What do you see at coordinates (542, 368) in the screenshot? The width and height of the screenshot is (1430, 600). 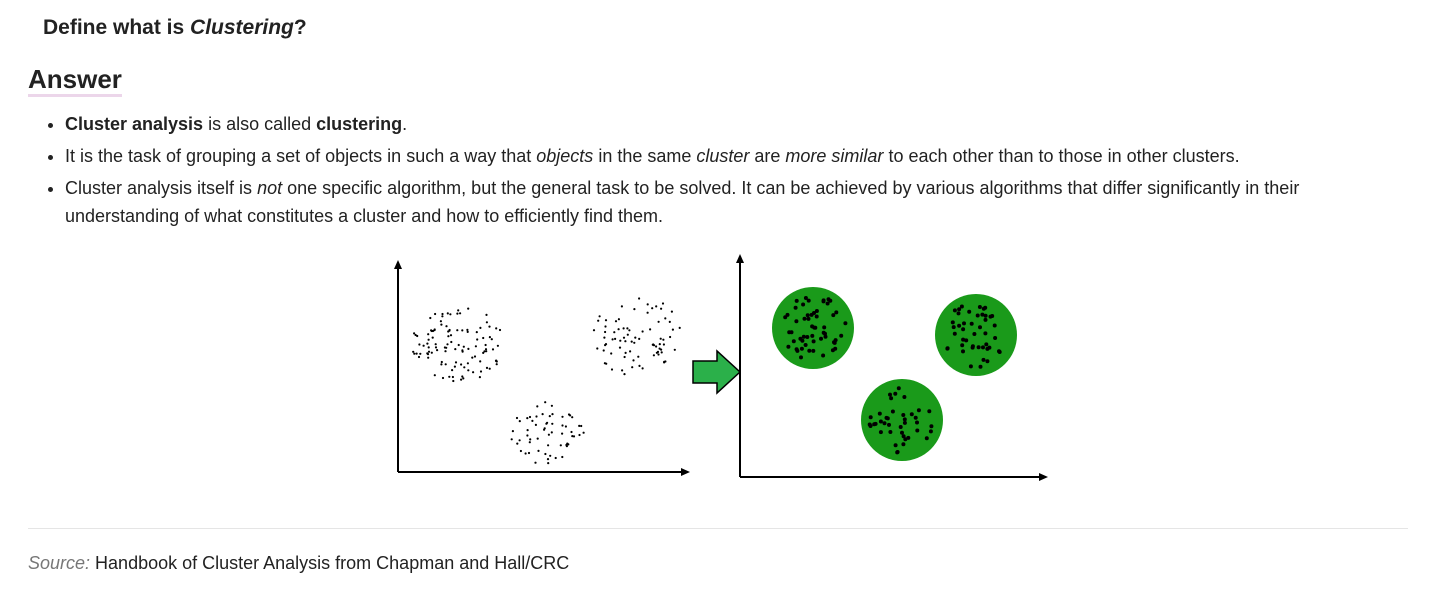 I see `left-axes` at bounding box center [542, 368].